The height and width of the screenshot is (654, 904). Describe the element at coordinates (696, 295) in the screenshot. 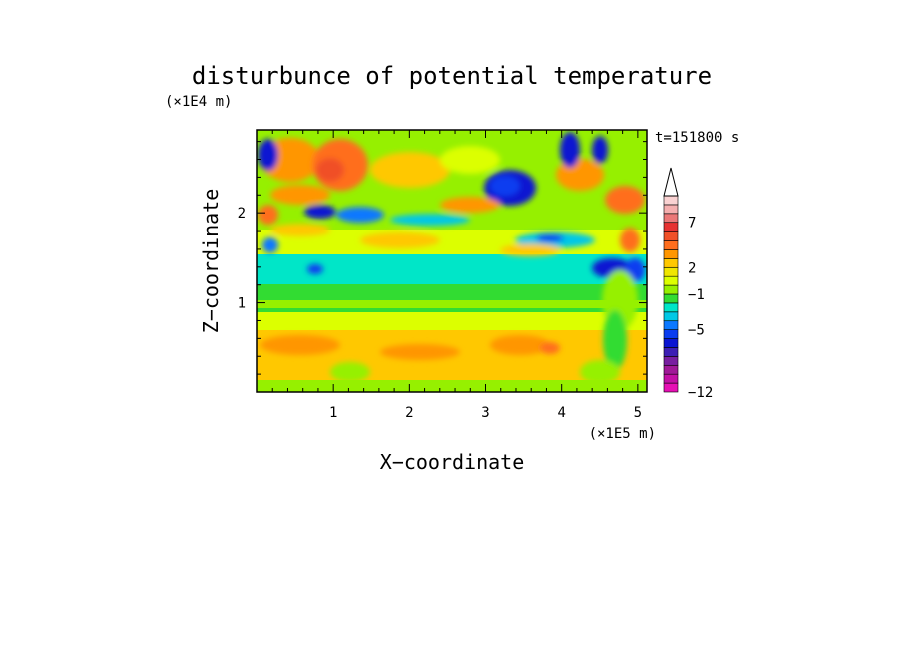

I see `colorbar-tick-label: −1` at that location.